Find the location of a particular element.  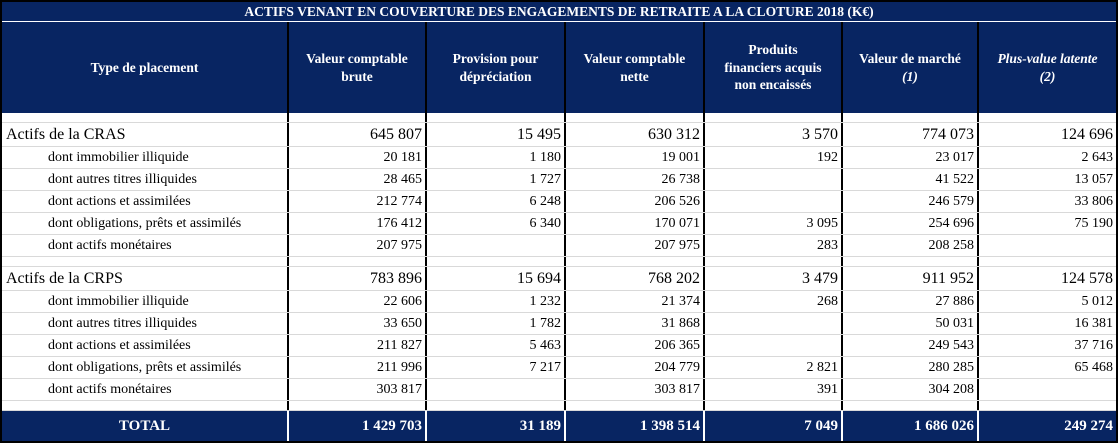

cell-value: 6 340 is located at coordinates (496, 223).